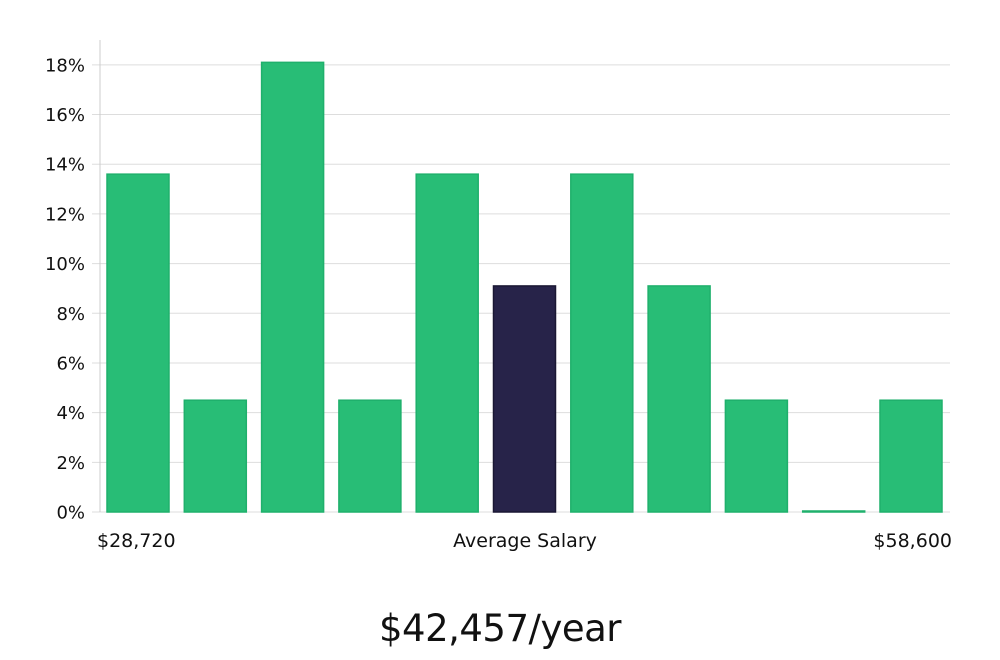 This screenshot has height=660, width=1000. I want to click on y-axis-ticks: 0% 2% 4% 6% 8% 10% 12% 14% 16% 18%, so click(65, 289).